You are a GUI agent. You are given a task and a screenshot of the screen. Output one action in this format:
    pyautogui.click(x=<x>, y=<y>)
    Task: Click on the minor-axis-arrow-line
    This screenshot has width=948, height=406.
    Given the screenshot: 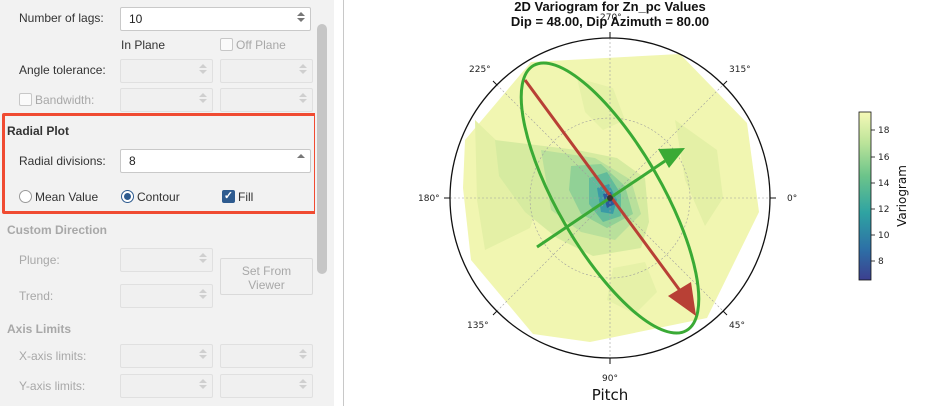 What is the action you would take?
    pyautogui.click(x=601, y=204)
    